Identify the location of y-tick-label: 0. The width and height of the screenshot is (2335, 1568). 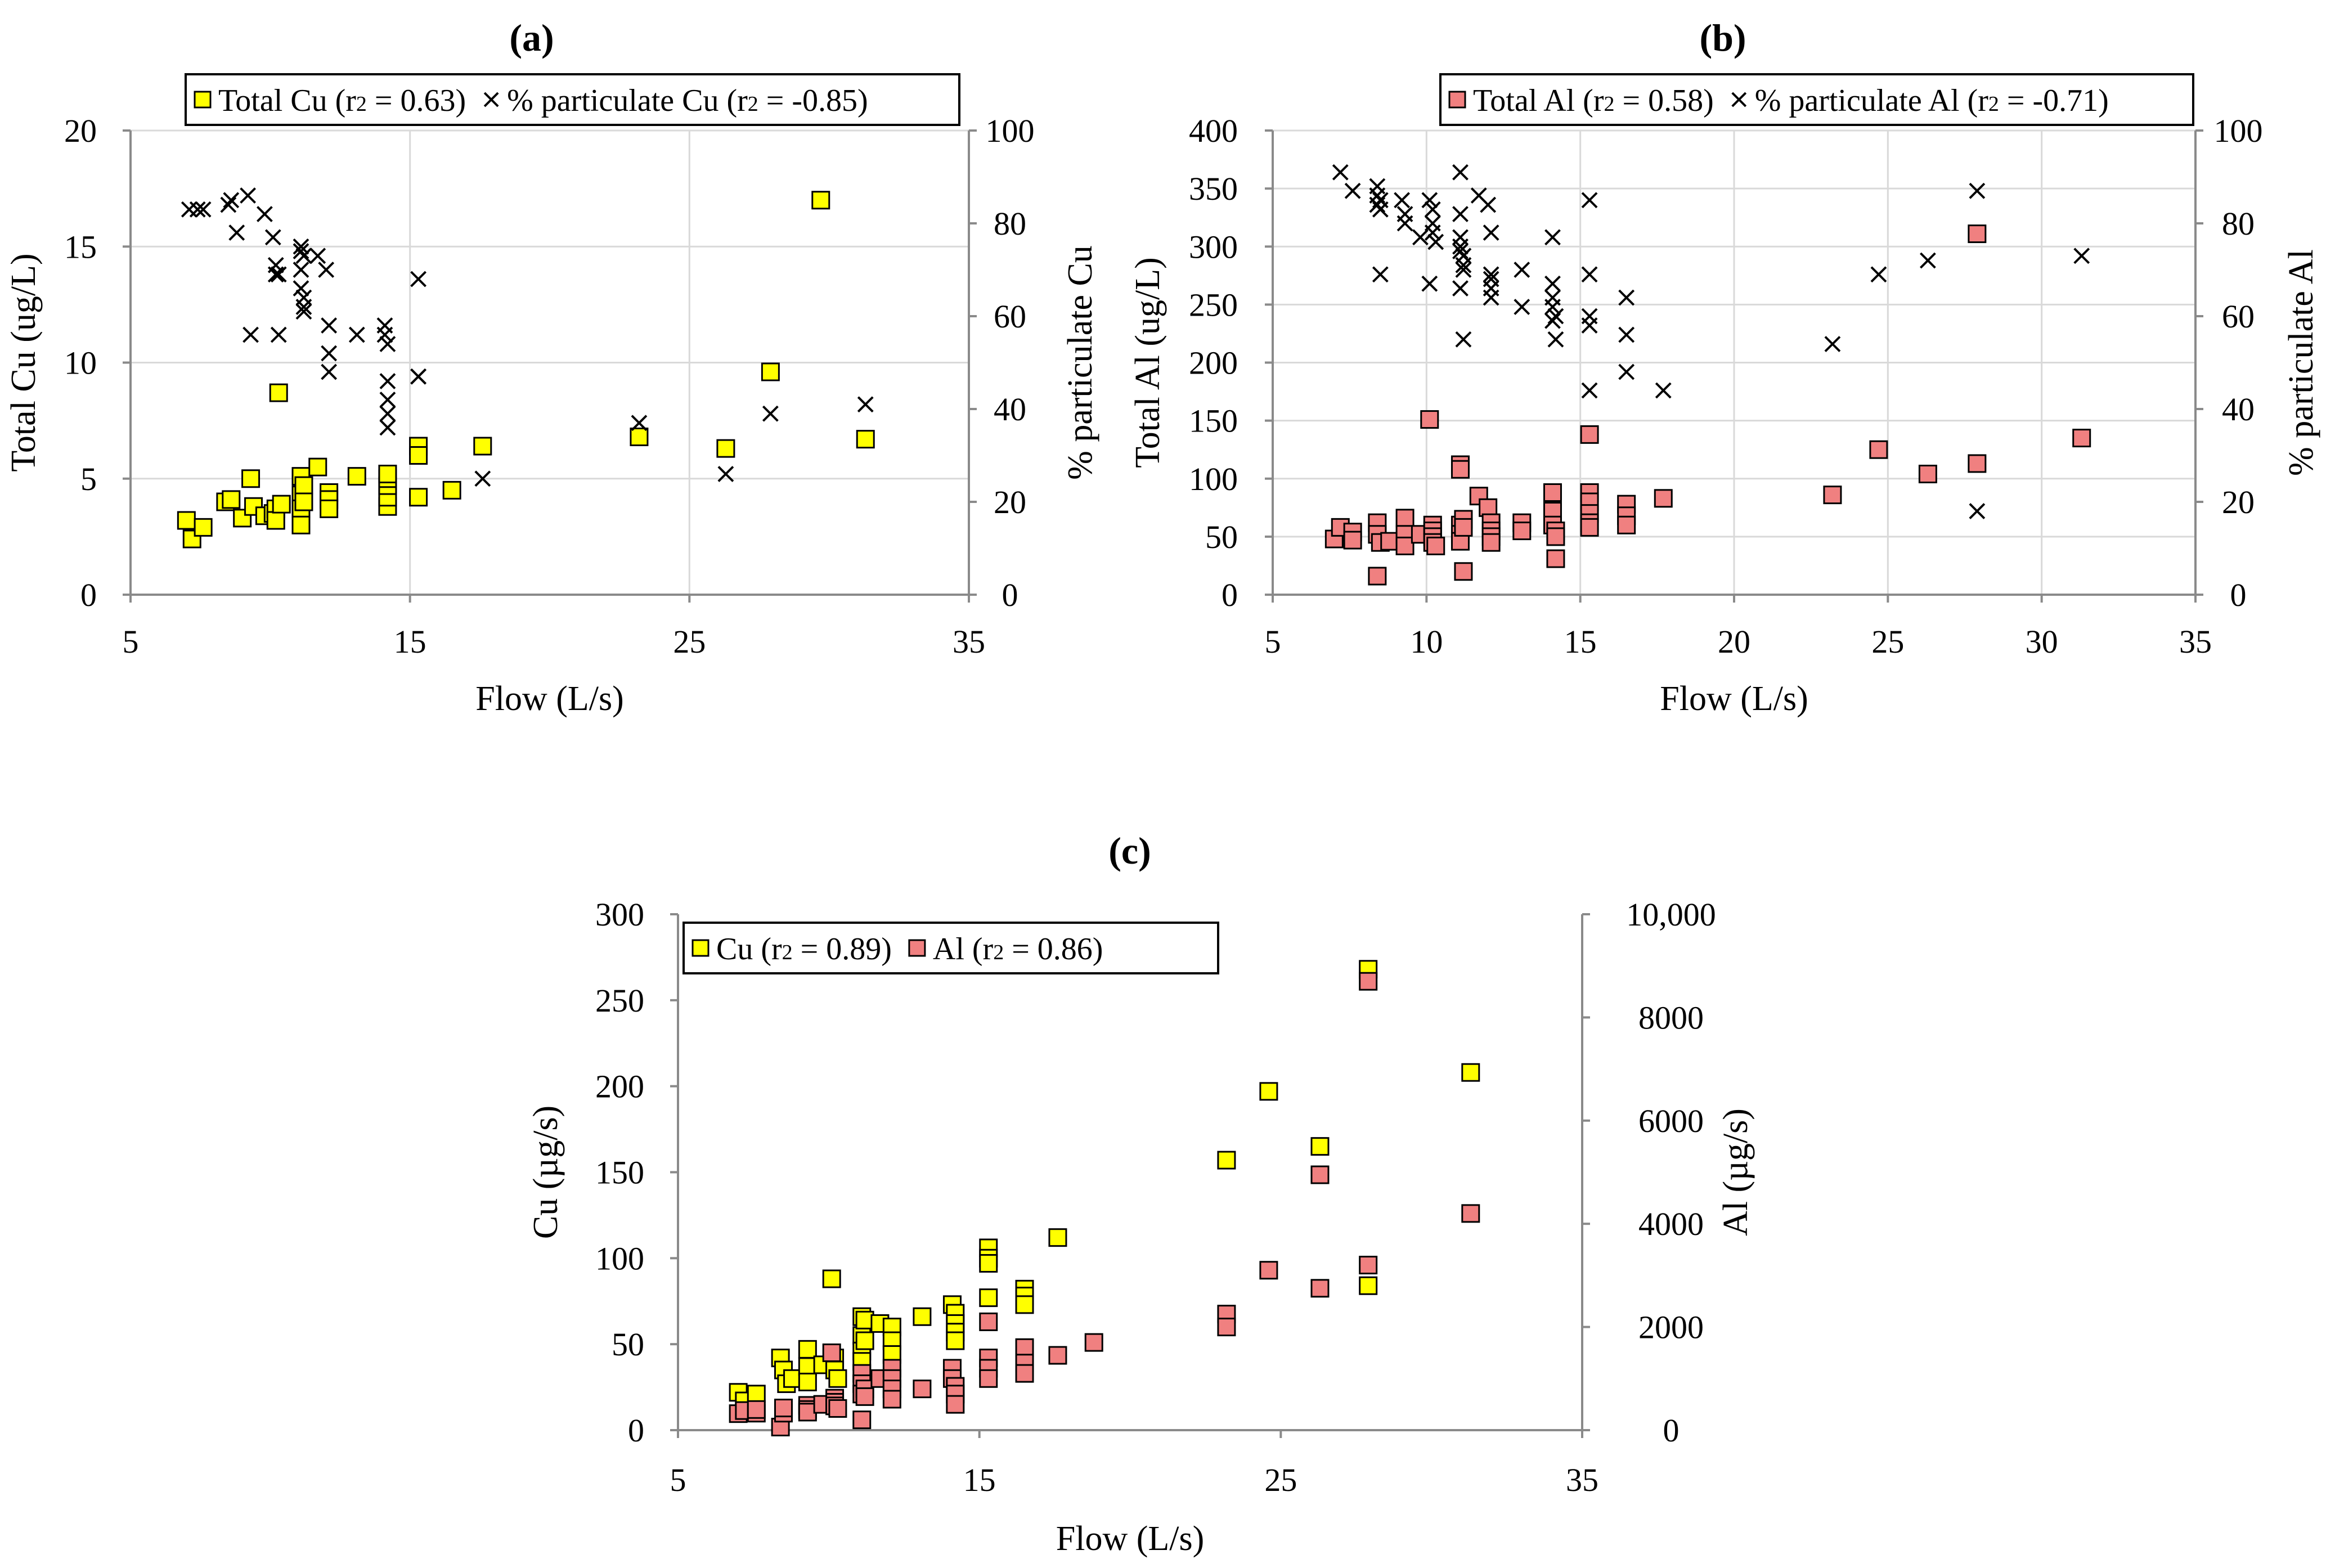
(636, 1430).